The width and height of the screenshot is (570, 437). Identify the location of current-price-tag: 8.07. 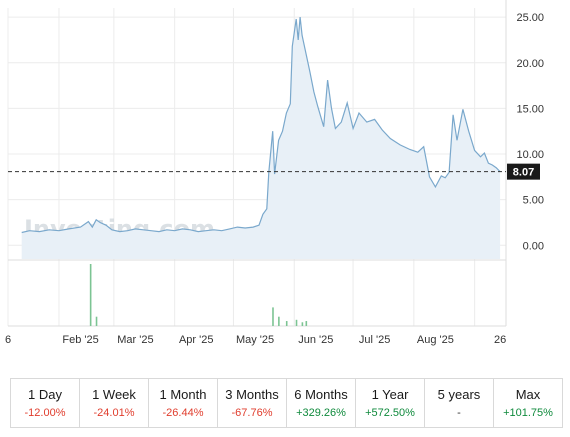
(523, 171).